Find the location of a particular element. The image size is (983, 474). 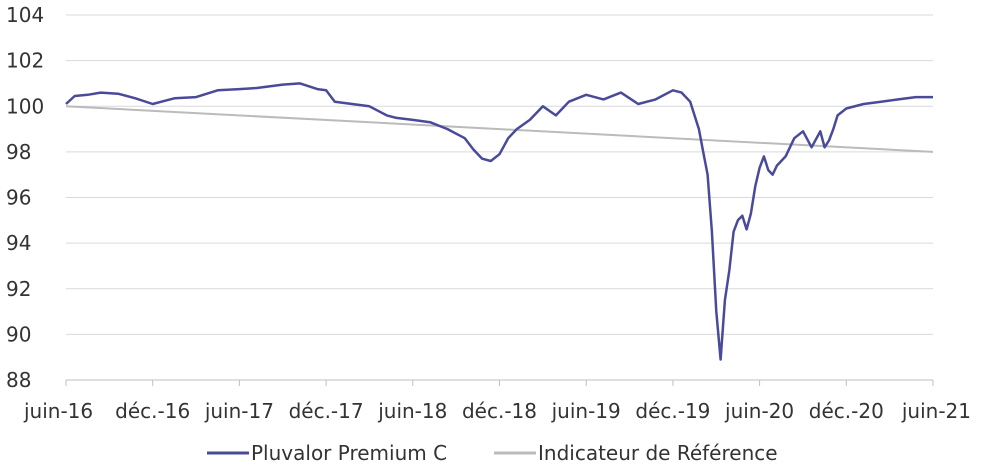

x-tick-label: juin-17 is located at coordinates (239, 411).